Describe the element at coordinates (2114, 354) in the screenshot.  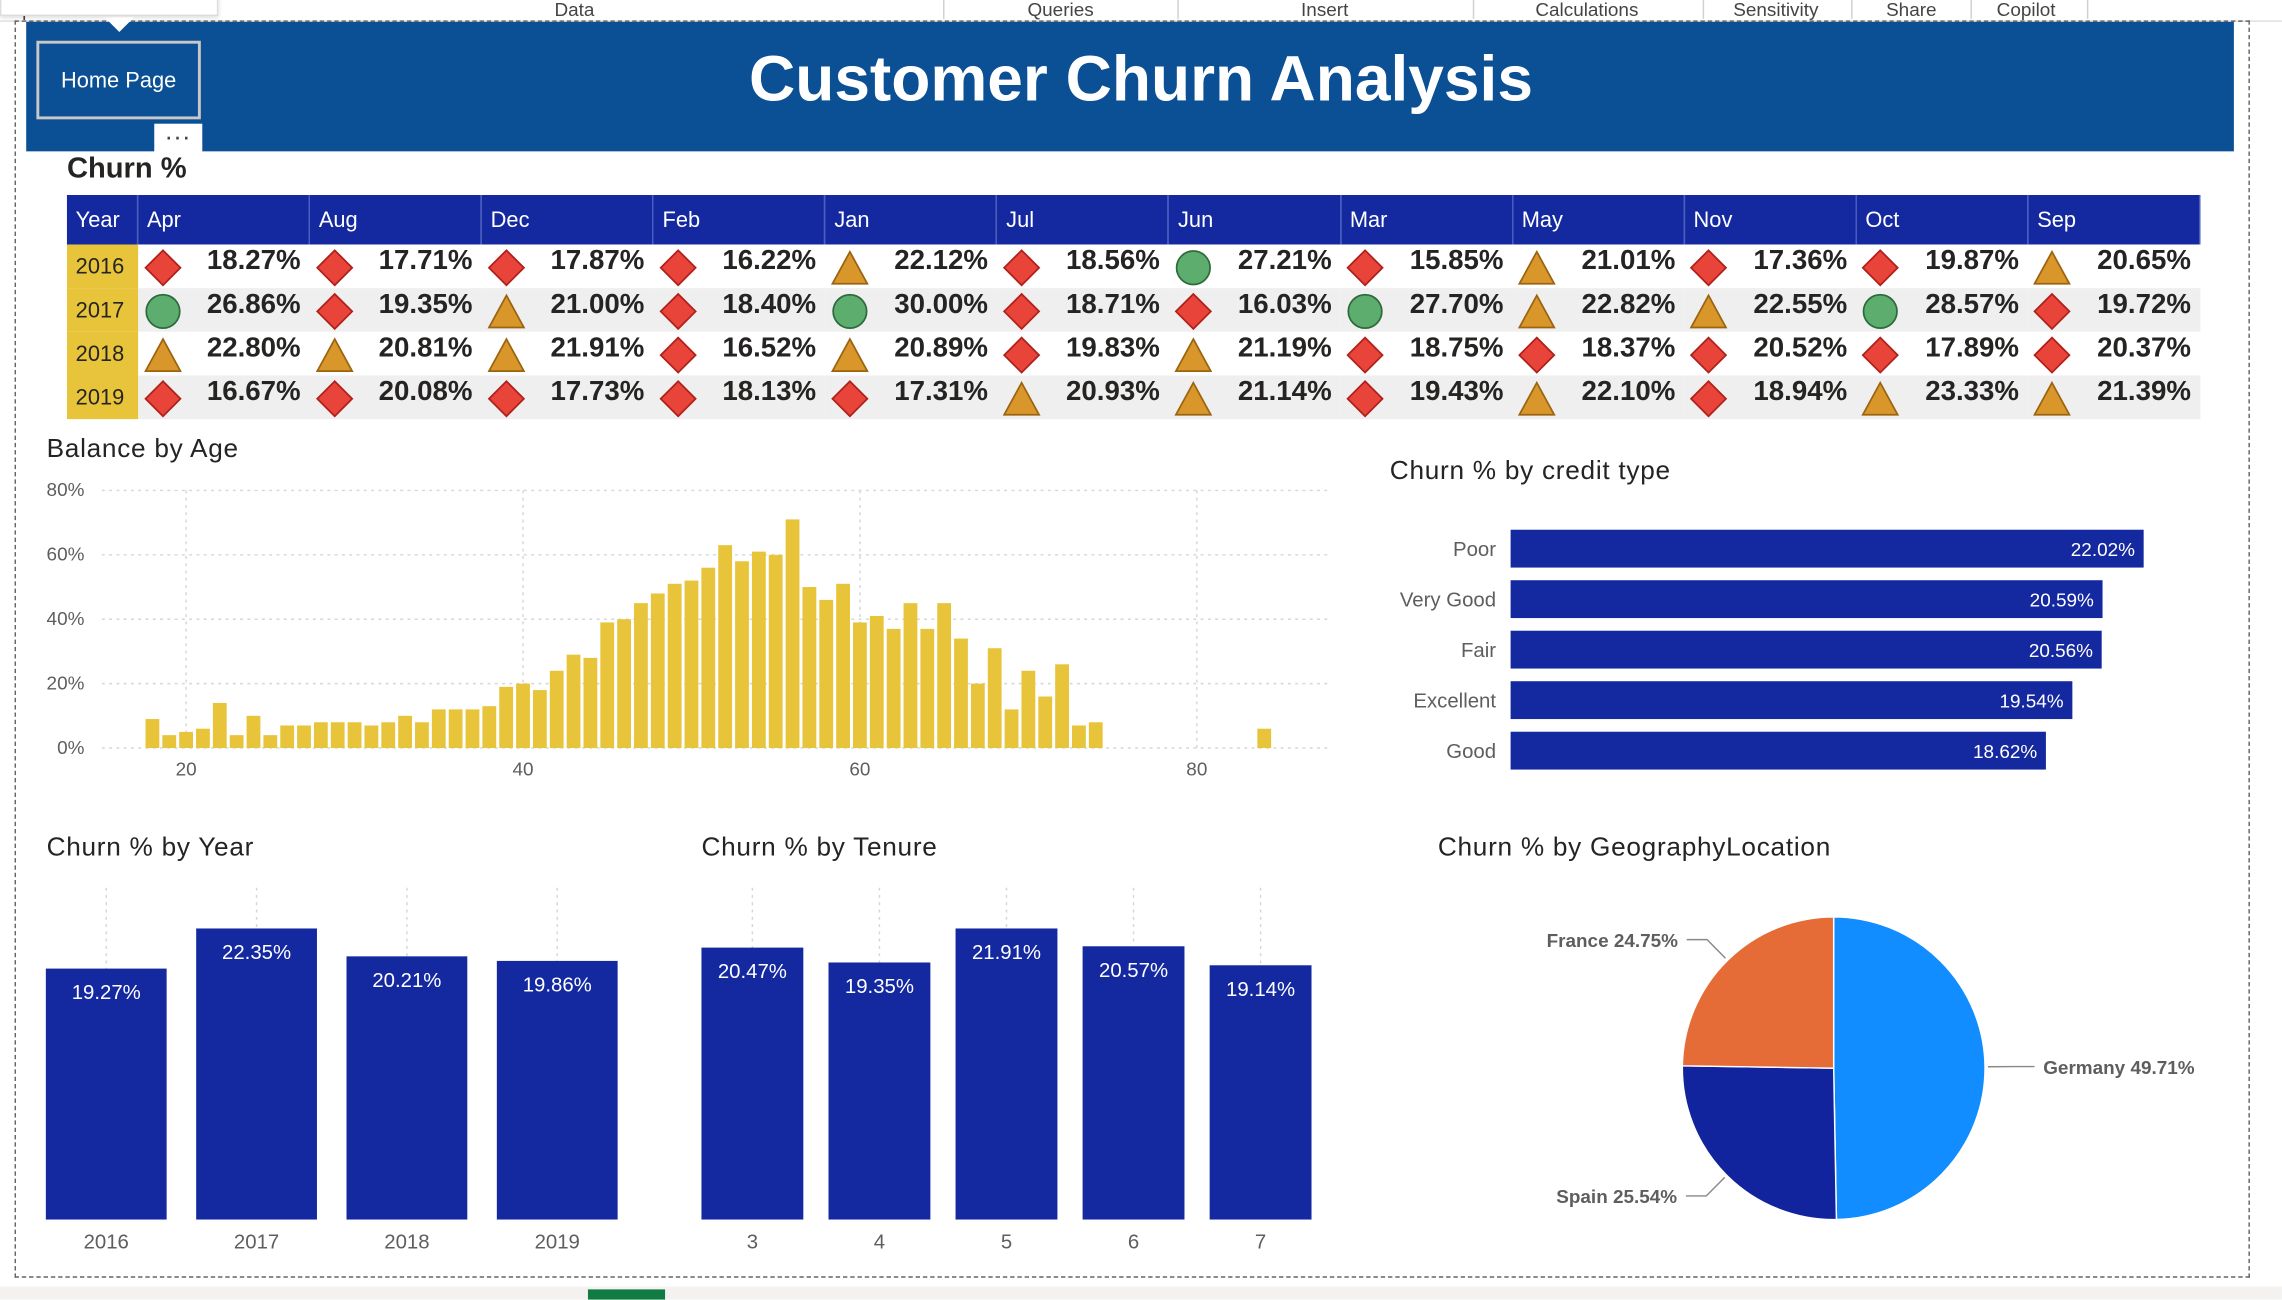
I see `matrix-cell: 20.37%` at that location.